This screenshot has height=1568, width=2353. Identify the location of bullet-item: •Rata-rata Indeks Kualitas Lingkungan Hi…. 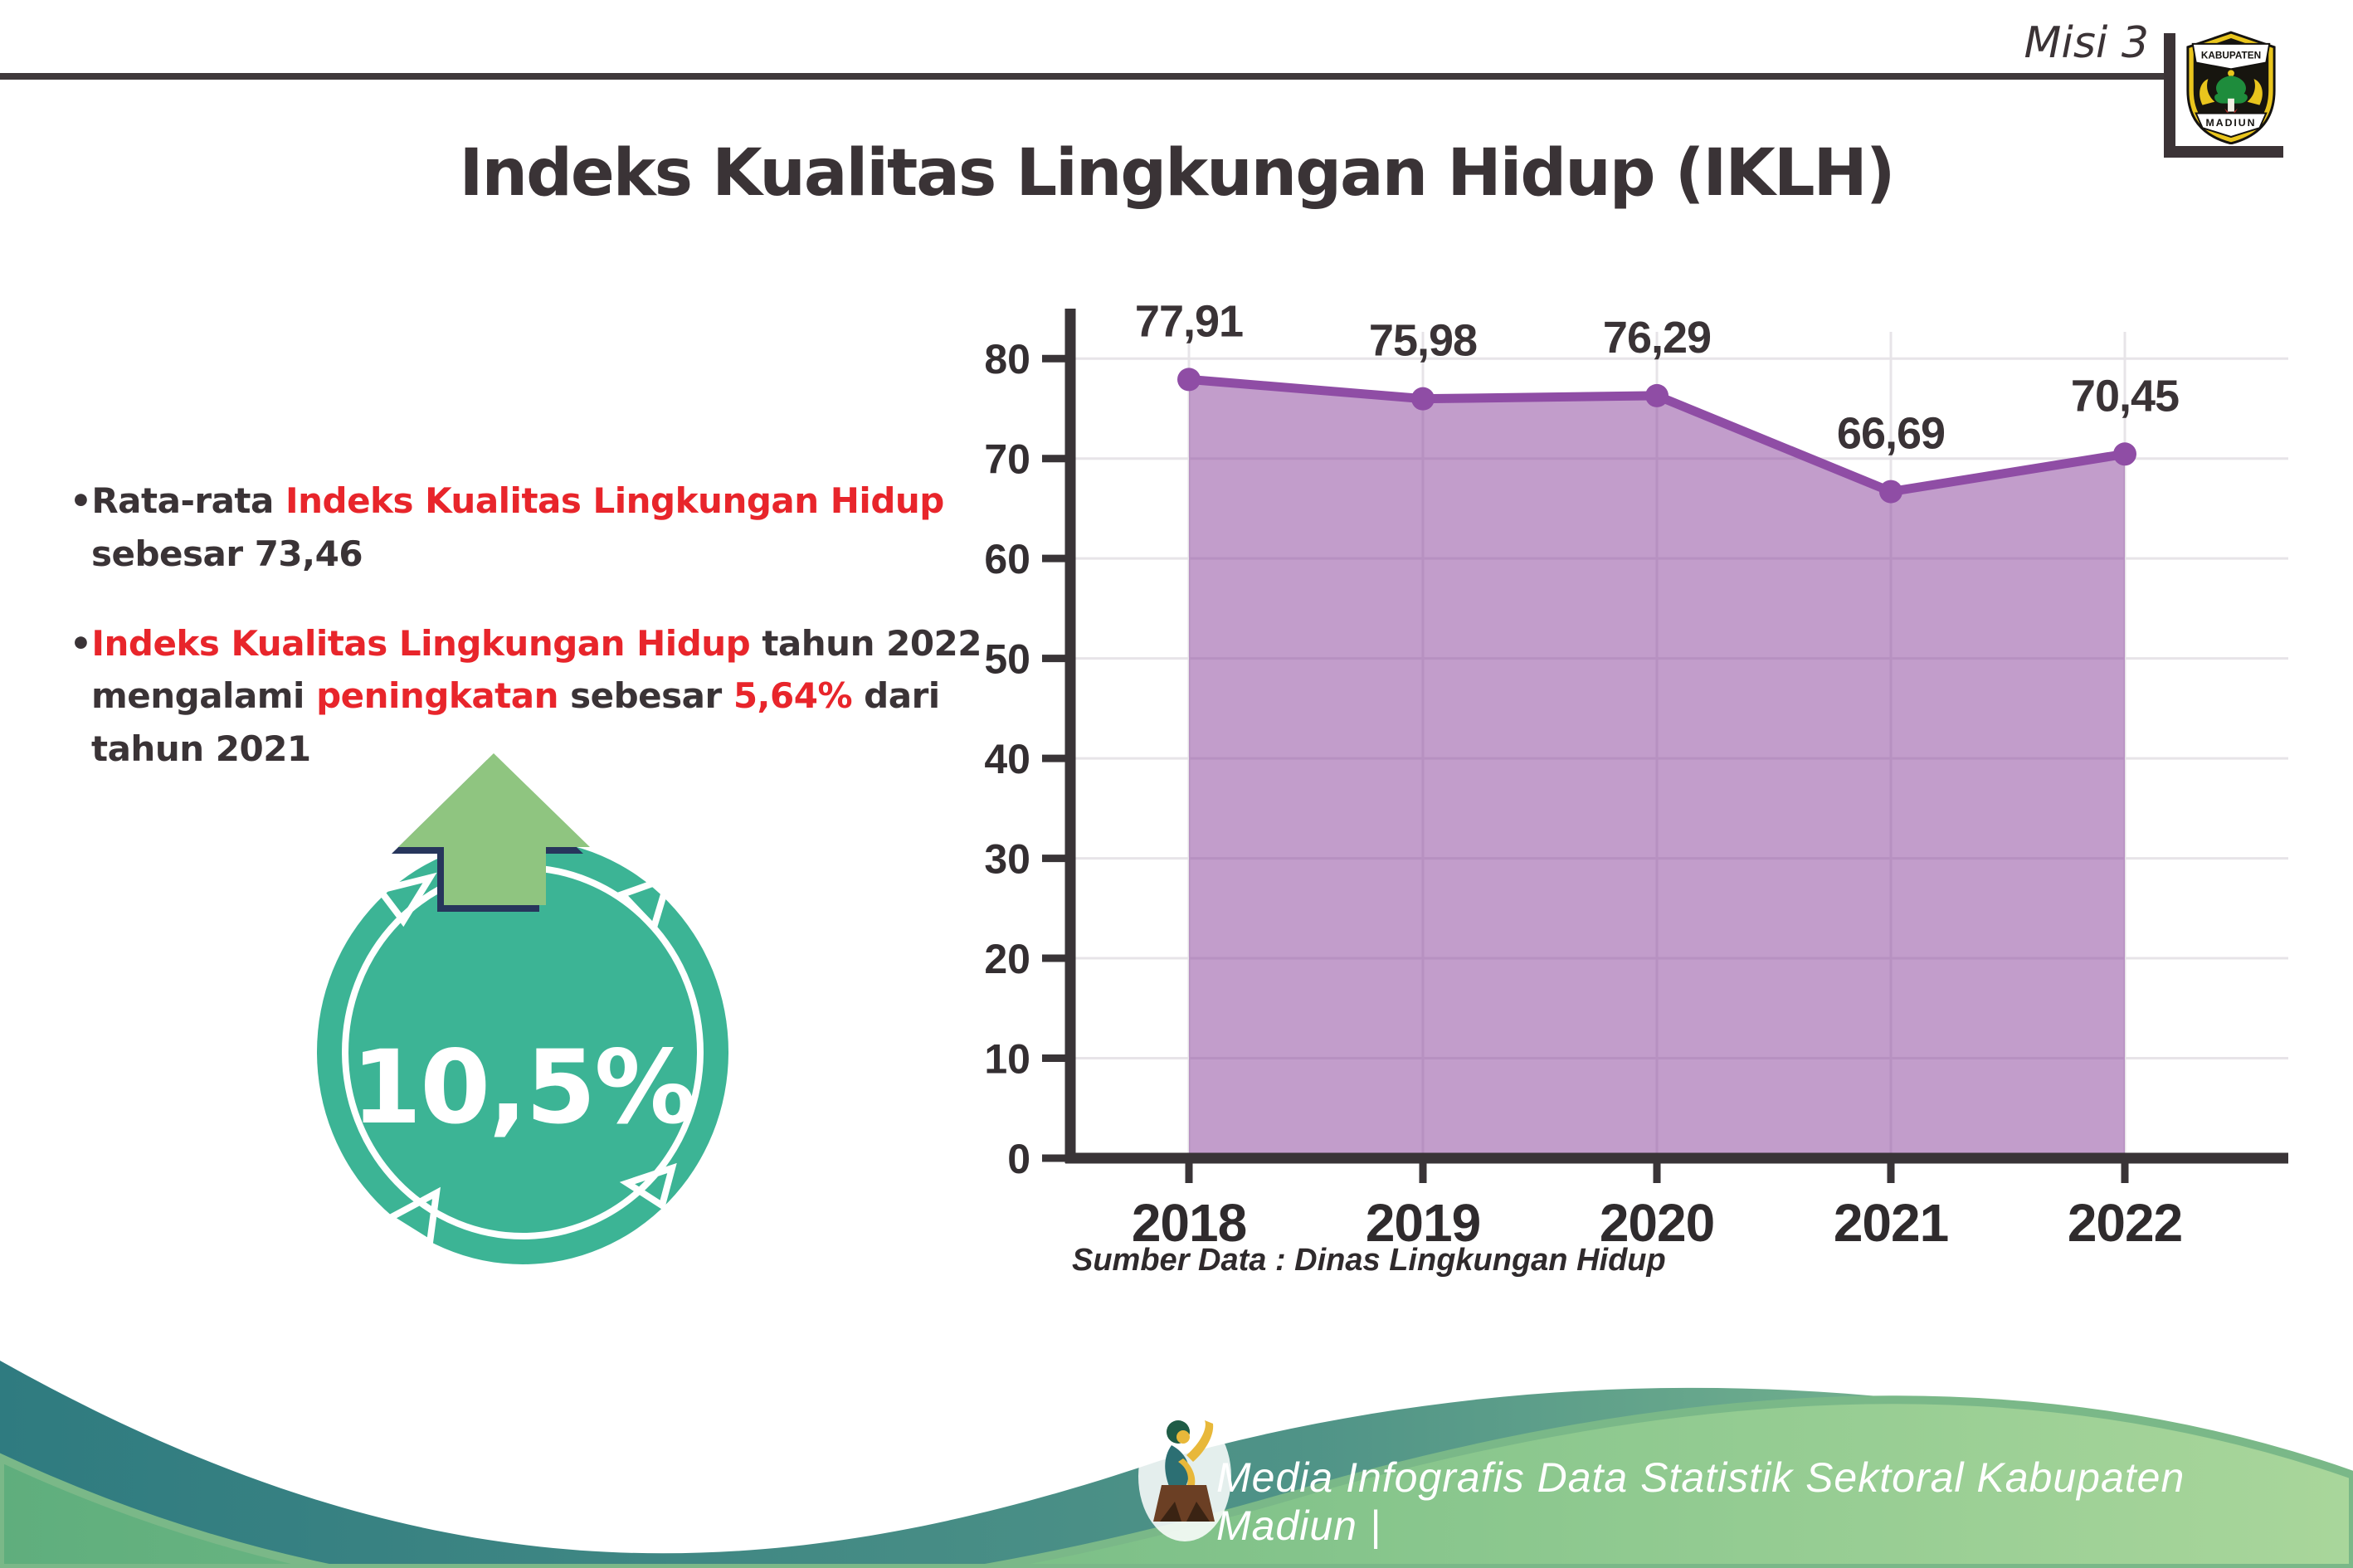
(507, 527).